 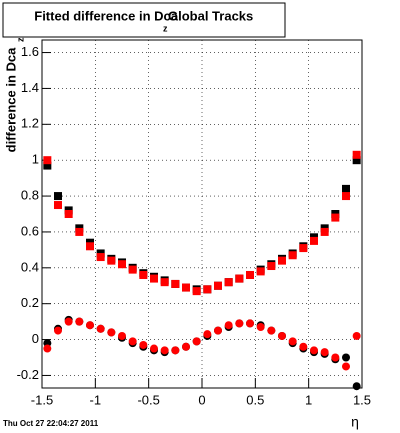 What do you see at coordinates (308, 399) in the screenshot?
I see `x-tick-label: 1` at bounding box center [308, 399].